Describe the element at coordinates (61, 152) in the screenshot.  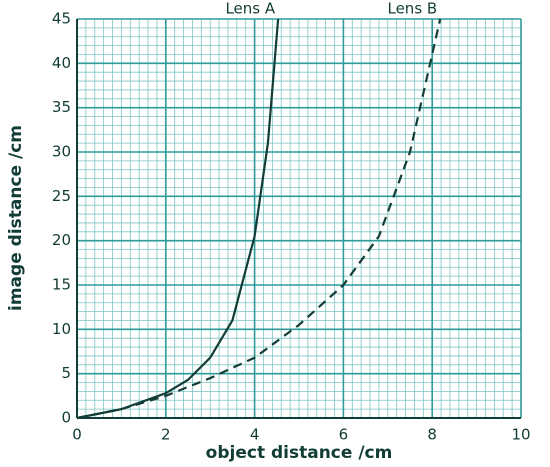
I see `y-tick-label: 30` at that location.